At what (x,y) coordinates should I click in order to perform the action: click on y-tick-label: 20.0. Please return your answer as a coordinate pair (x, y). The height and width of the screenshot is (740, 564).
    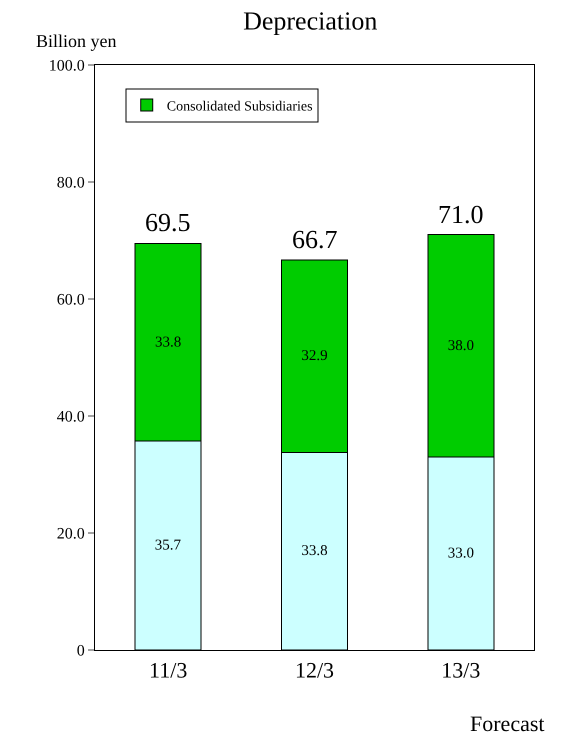
    Looking at the image, I should click on (70, 534).